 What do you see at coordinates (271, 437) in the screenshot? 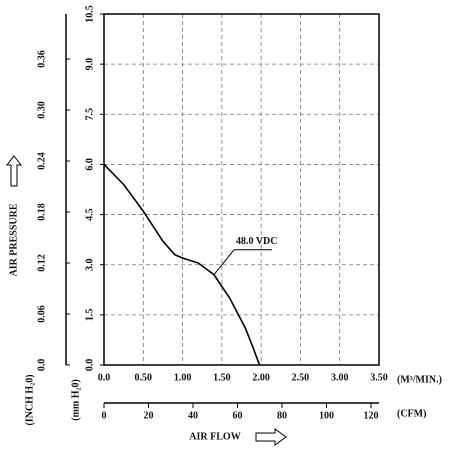
I see `right-arrow` at bounding box center [271, 437].